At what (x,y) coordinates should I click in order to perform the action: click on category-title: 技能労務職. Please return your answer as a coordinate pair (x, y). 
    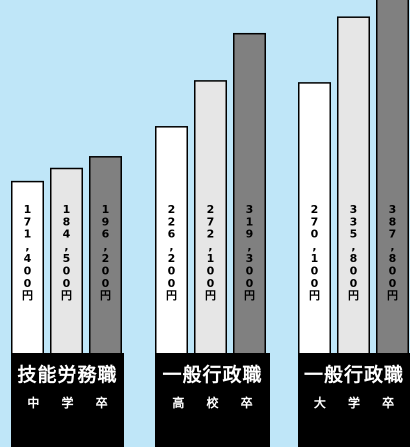
    Looking at the image, I should click on (67, 375).